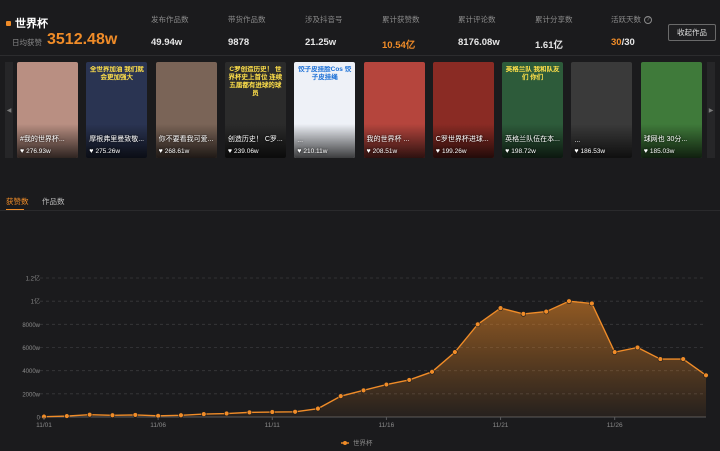 The image size is (720, 451). What do you see at coordinates (116, 73) in the screenshot?
I see `video-cover-caption: 全世界加油 我们就会更加强大` at bounding box center [116, 73].